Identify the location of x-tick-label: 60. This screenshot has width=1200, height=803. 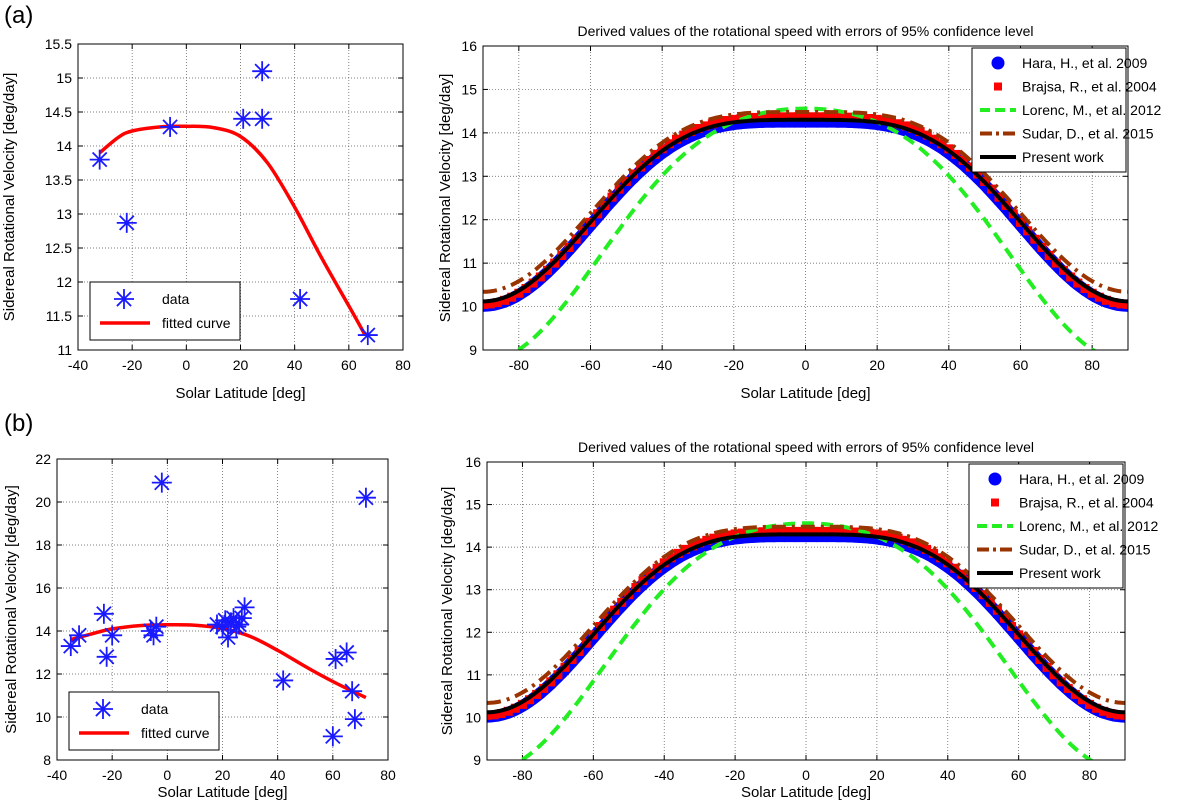
(1019, 775).